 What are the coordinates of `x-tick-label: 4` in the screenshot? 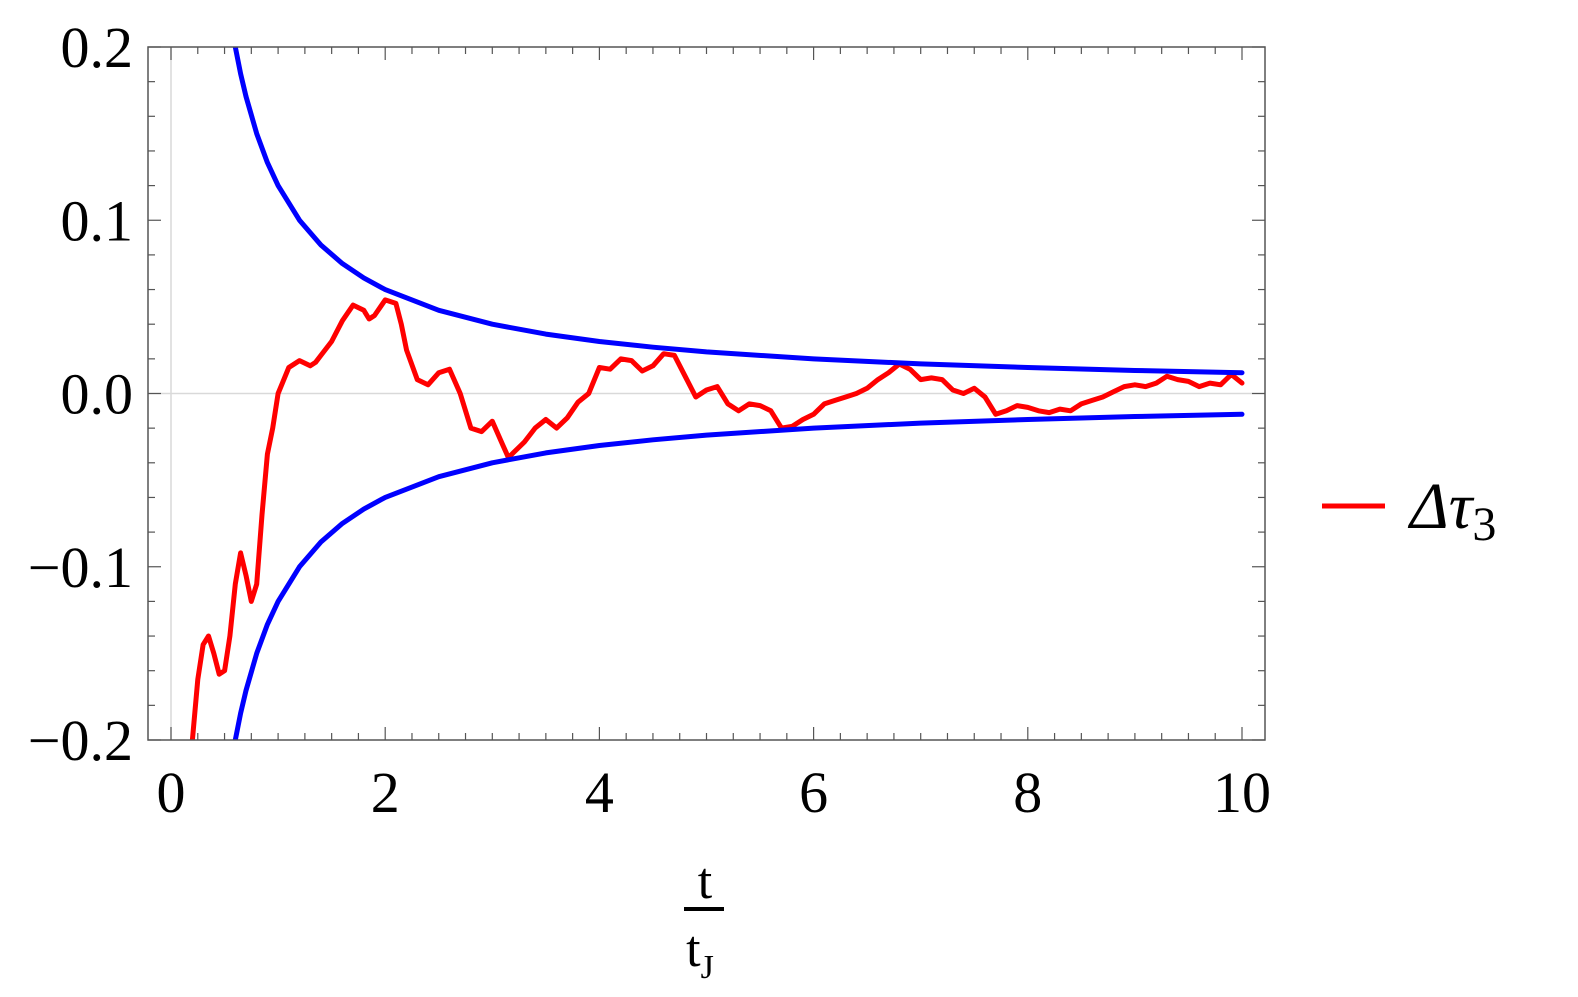 It's located at (599, 792).